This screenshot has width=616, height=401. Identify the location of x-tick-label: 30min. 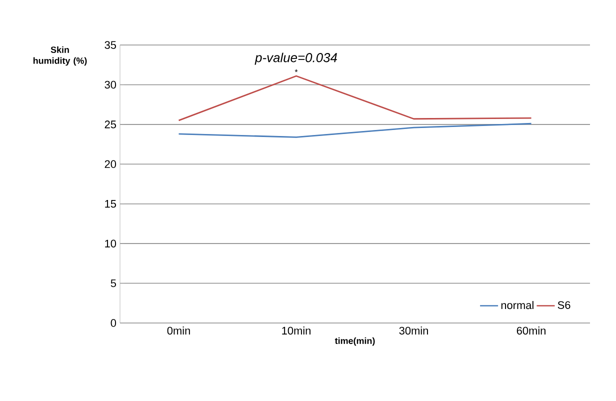
(413, 330).